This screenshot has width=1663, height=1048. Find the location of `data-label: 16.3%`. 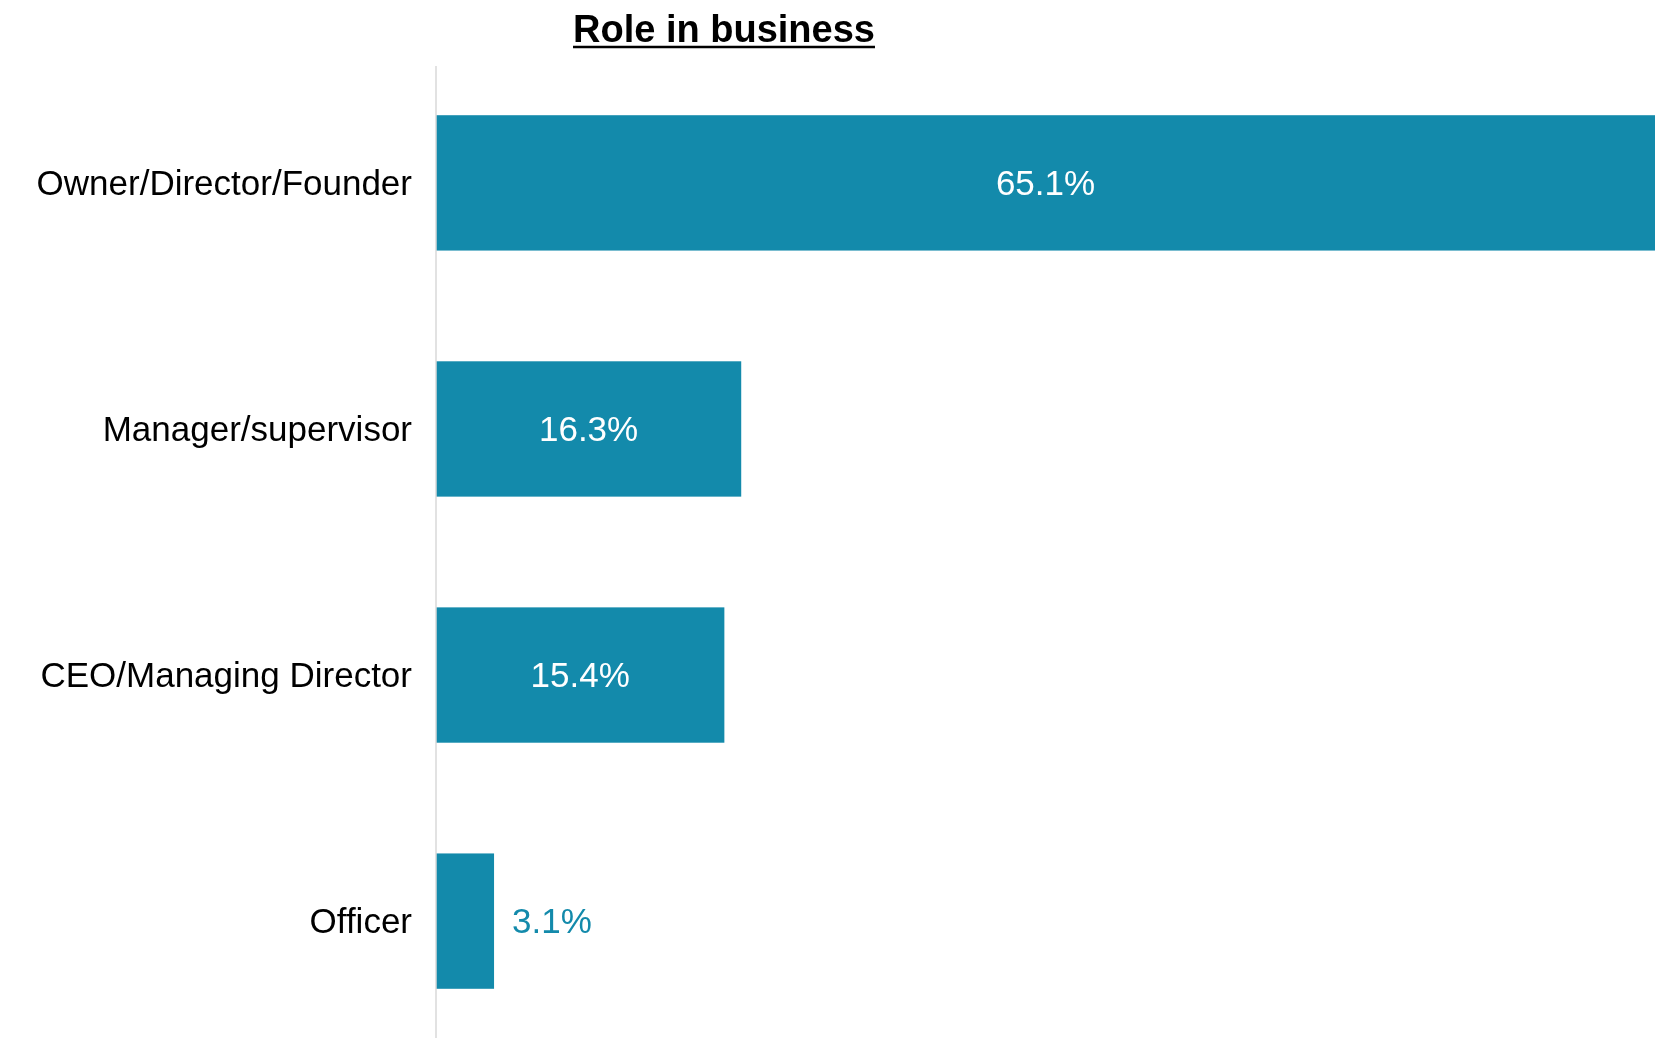

data-label: 16.3% is located at coordinates (588, 429).